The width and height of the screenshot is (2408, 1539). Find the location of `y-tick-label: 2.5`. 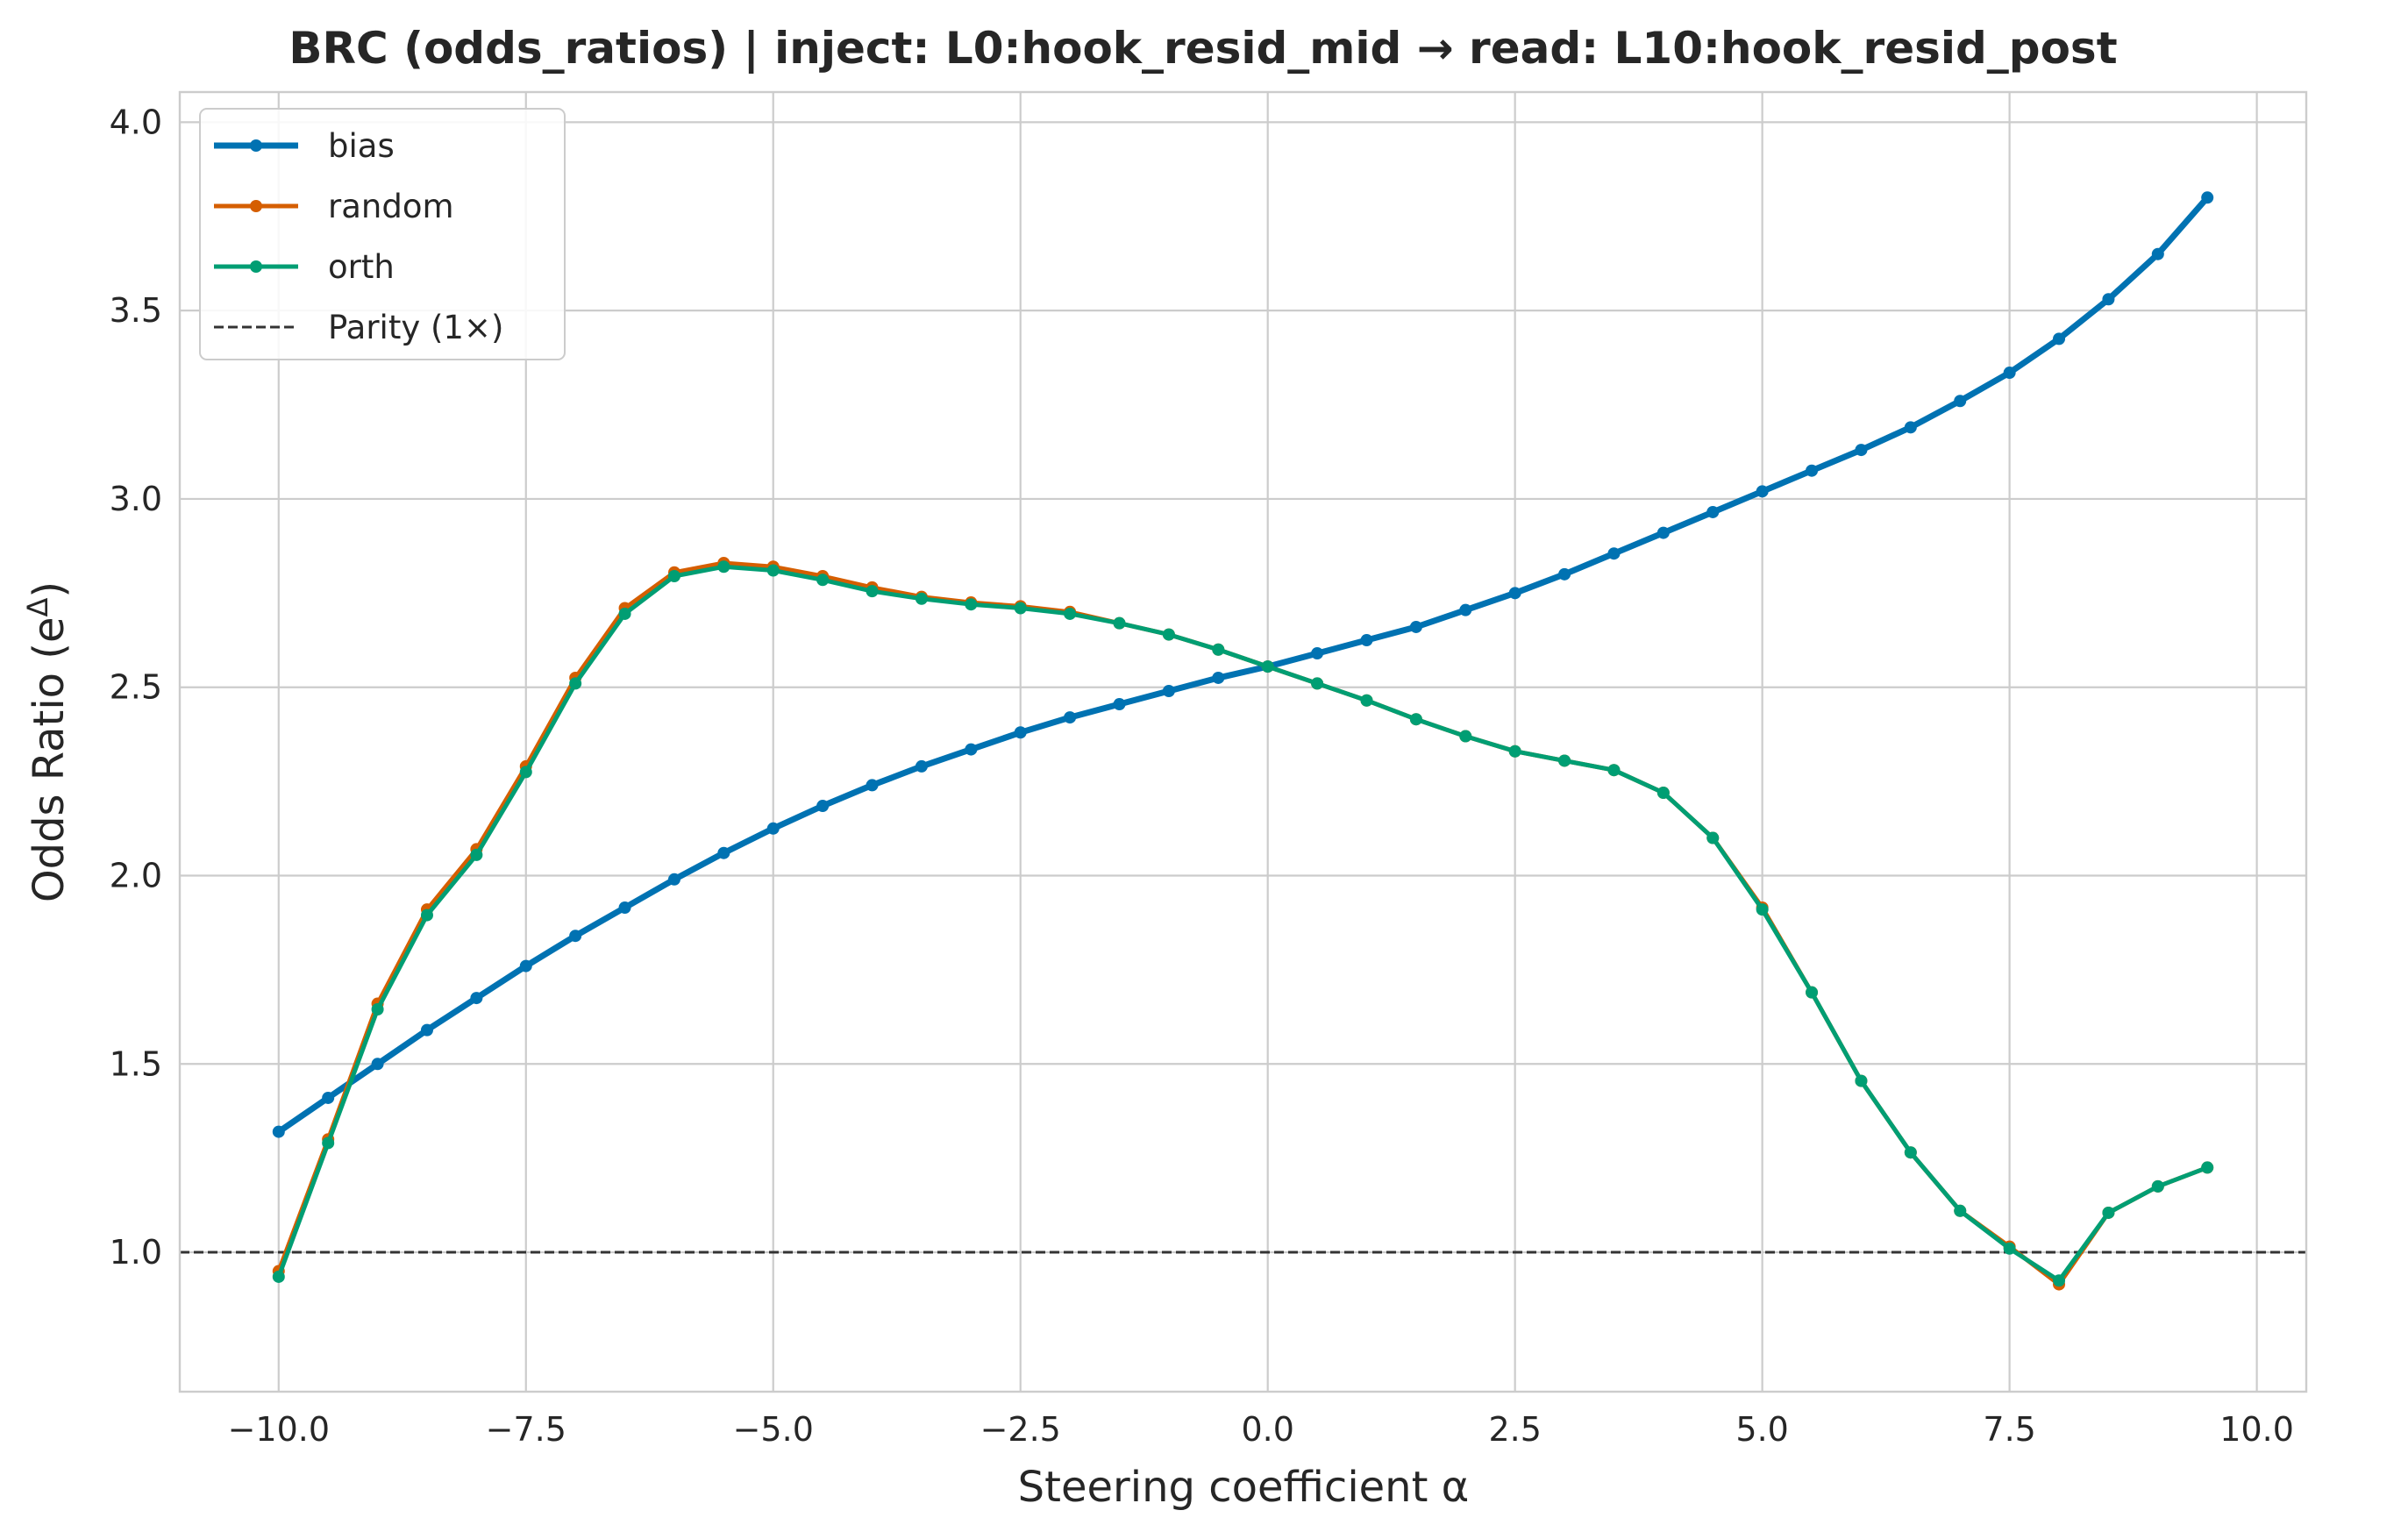

y-tick-label: 2.5 is located at coordinates (136, 687).